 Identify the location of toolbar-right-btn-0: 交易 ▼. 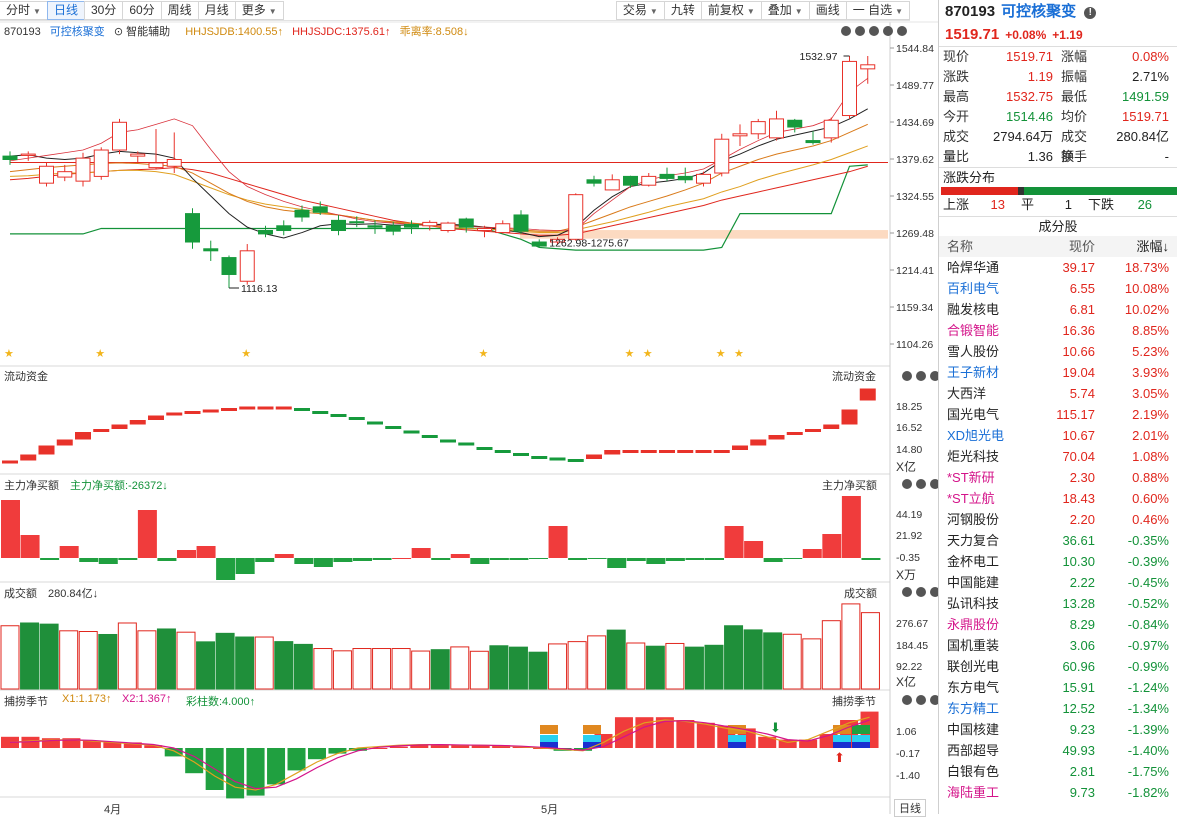
(640, 10).